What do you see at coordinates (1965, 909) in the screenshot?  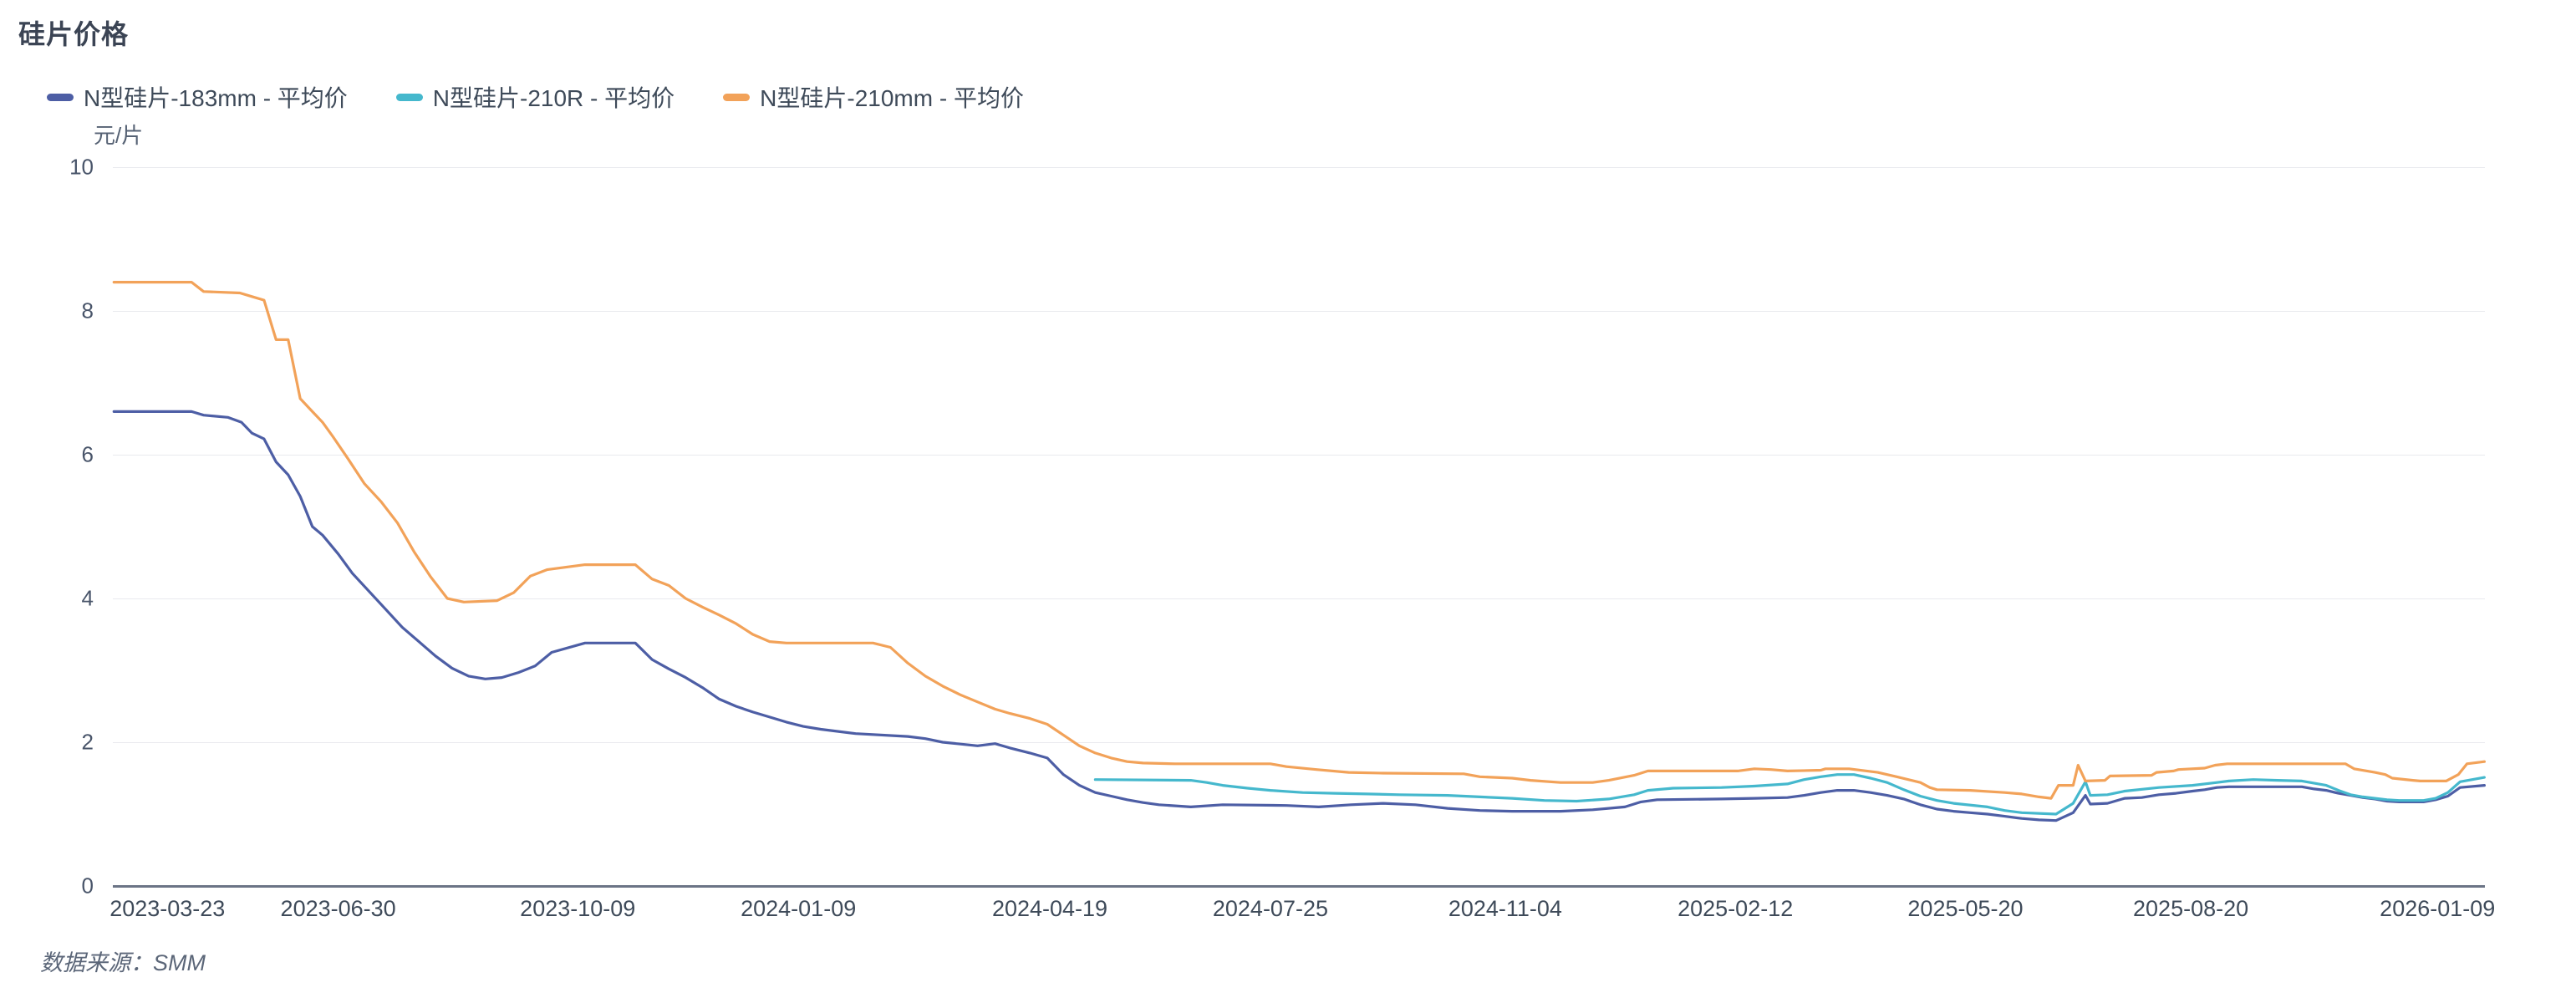 I see `x-tick-label-2025-05-20: 2025-05-20` at bounding box center [1965, 909].